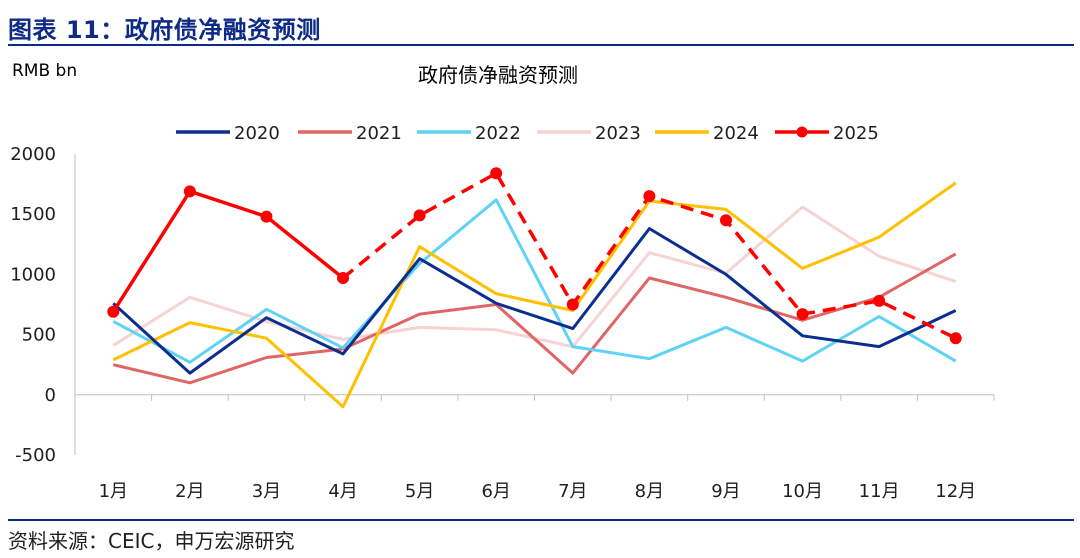  What do you see at coordinates (44, 71) in the screenshot?
I see `y-unit-label: RMB bn` at bounding box center [44, 71].